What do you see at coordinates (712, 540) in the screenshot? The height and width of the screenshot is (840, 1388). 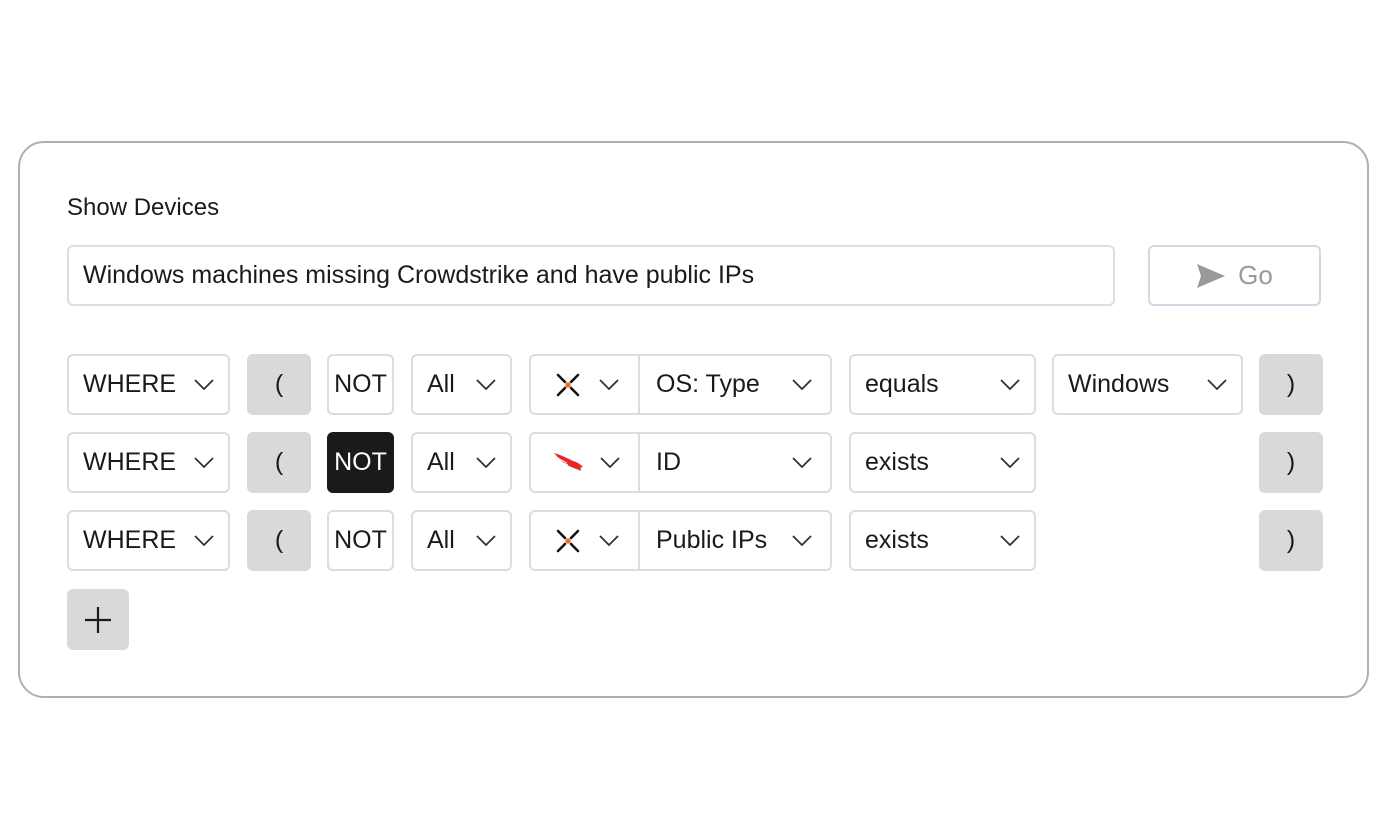 I see `field-label: Public IPs` at bounding box center [712, 540].